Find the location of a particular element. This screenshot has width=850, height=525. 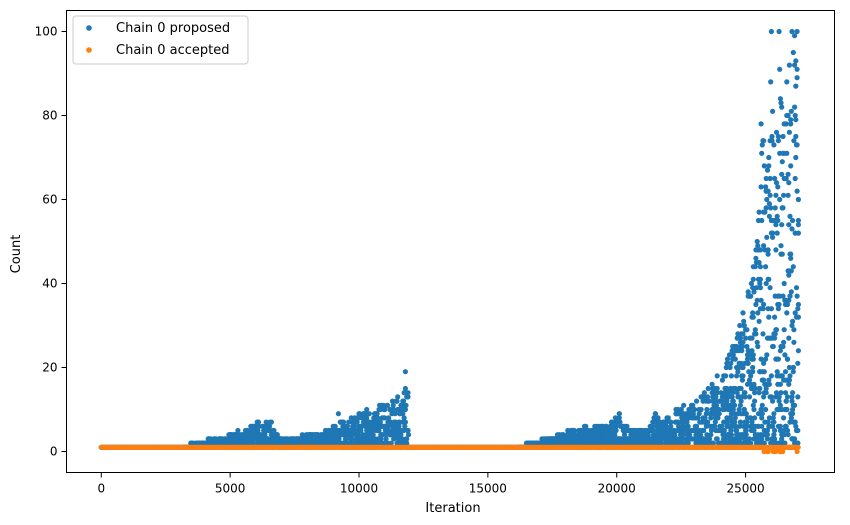

y-axis-label: Count is located at coordinates (16, 254).